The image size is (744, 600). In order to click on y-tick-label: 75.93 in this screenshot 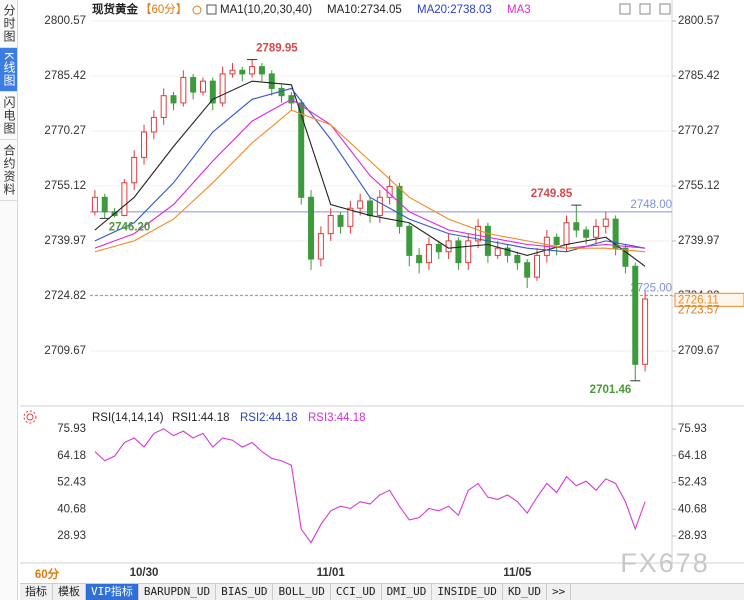, I will do `click(71, 429)`.